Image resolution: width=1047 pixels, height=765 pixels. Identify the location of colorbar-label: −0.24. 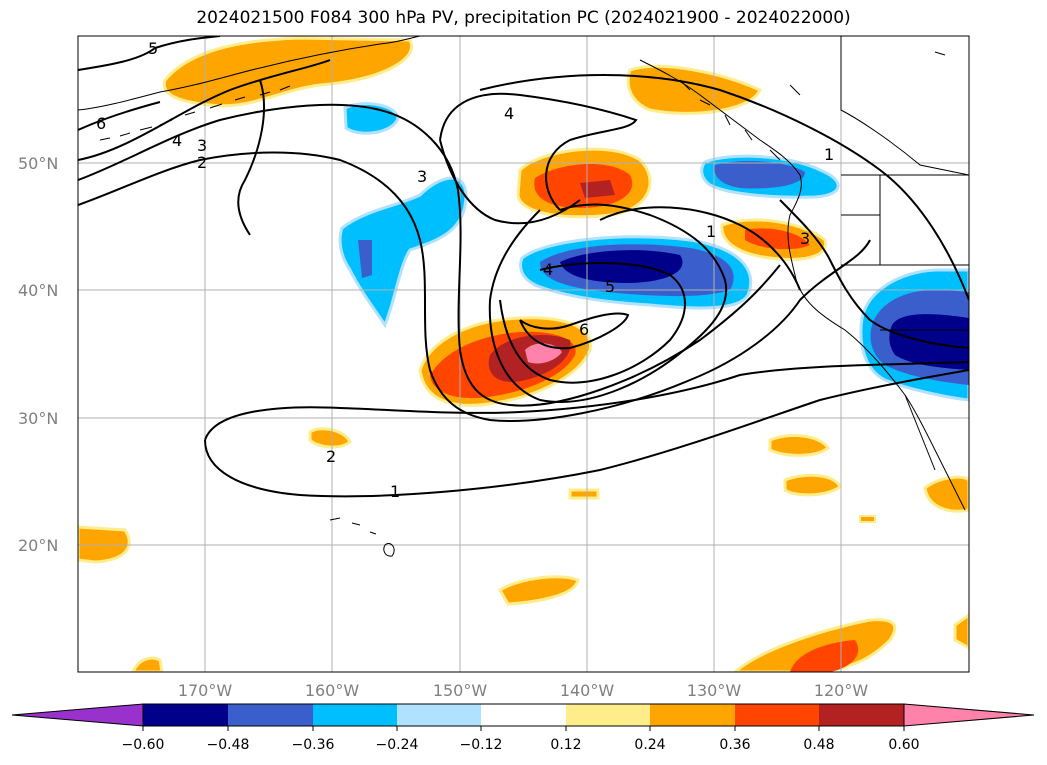
(397, 745).